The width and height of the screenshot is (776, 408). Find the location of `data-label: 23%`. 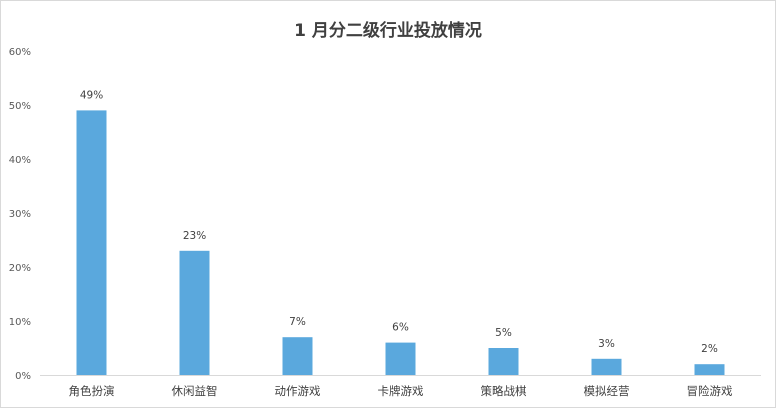

data-label: 23% is located at coordinates (194, 236).